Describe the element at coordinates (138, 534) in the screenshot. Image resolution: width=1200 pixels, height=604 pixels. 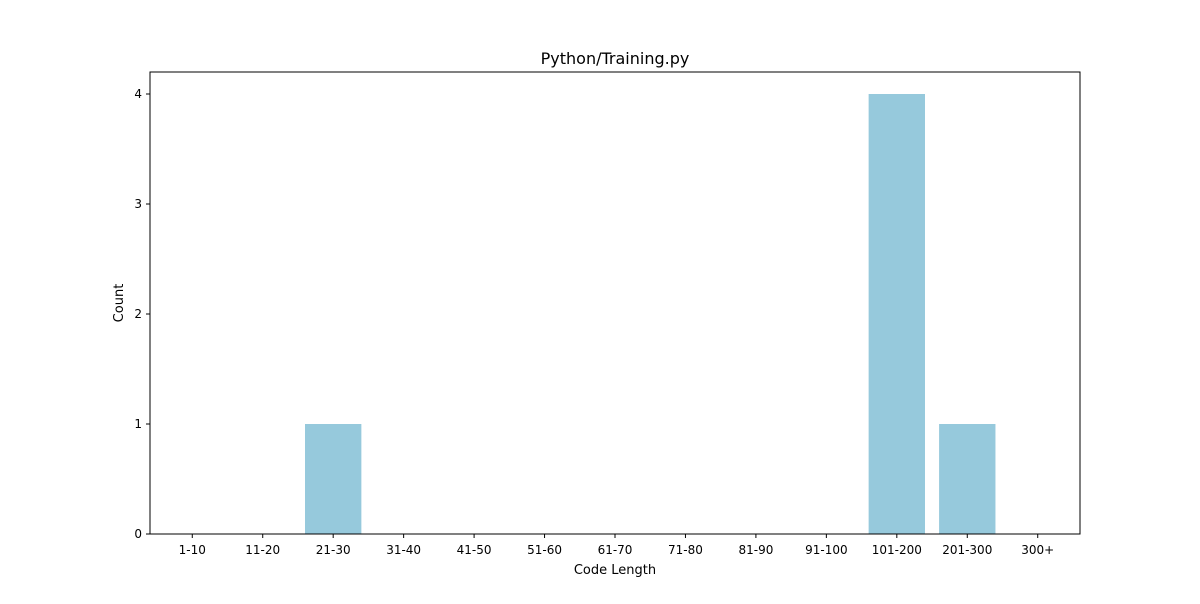
I see `y-tick-label: 0` at that location.